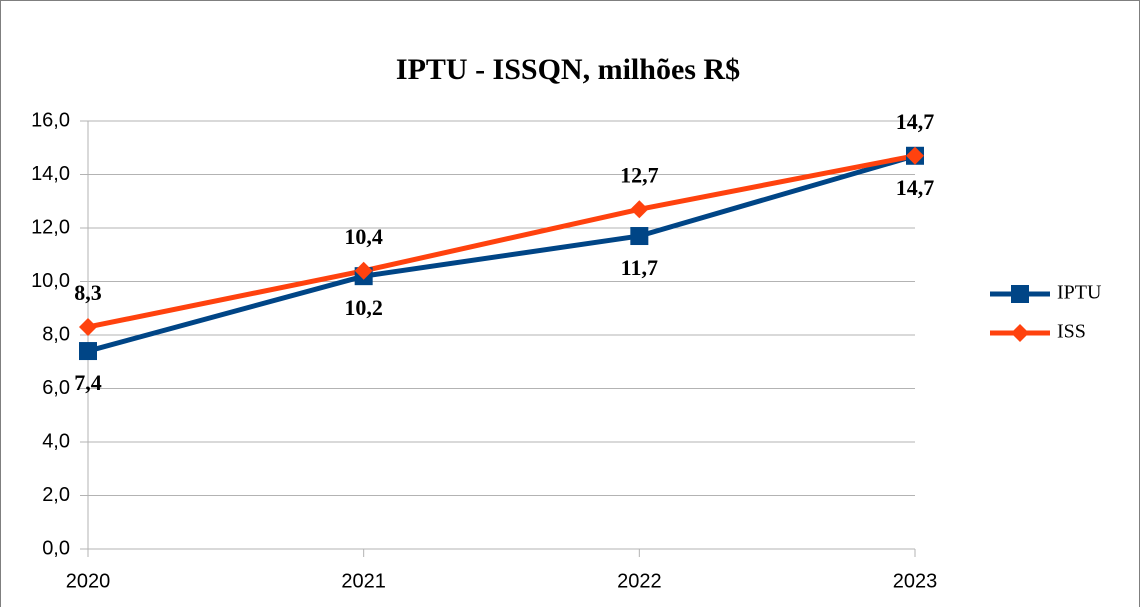  Describe the element at coordinates (88, 292) in the screenshot. I see `data-label: 8,3` at that location.